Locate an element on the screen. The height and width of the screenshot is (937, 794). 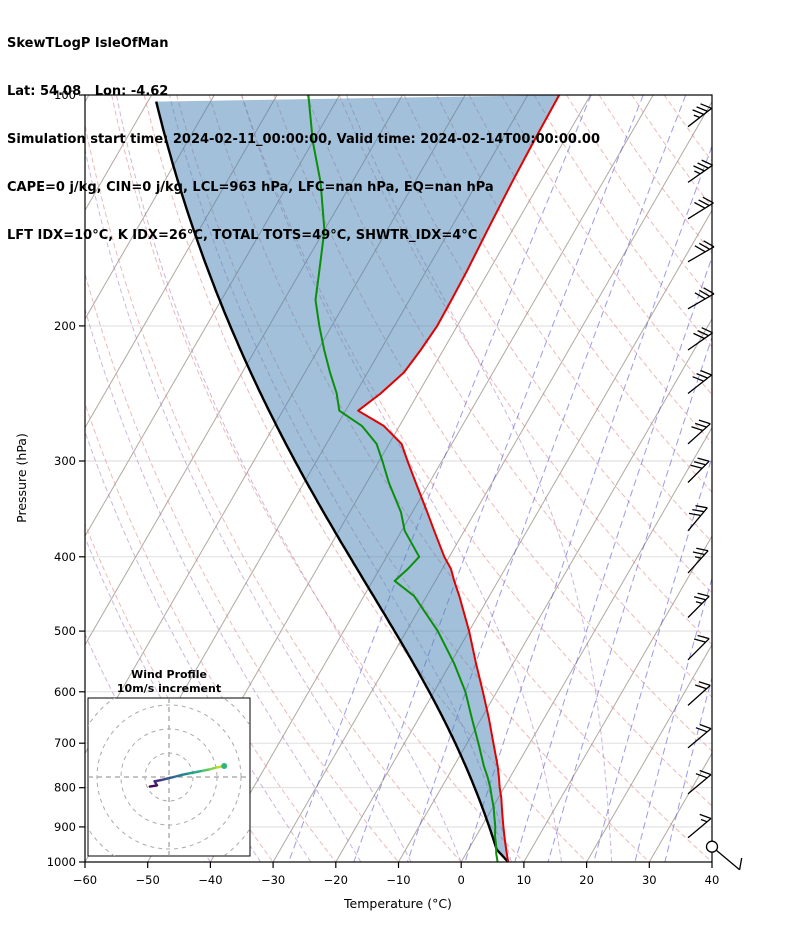
pressure-tick-label: 500 is located at coordinates (65, 631).